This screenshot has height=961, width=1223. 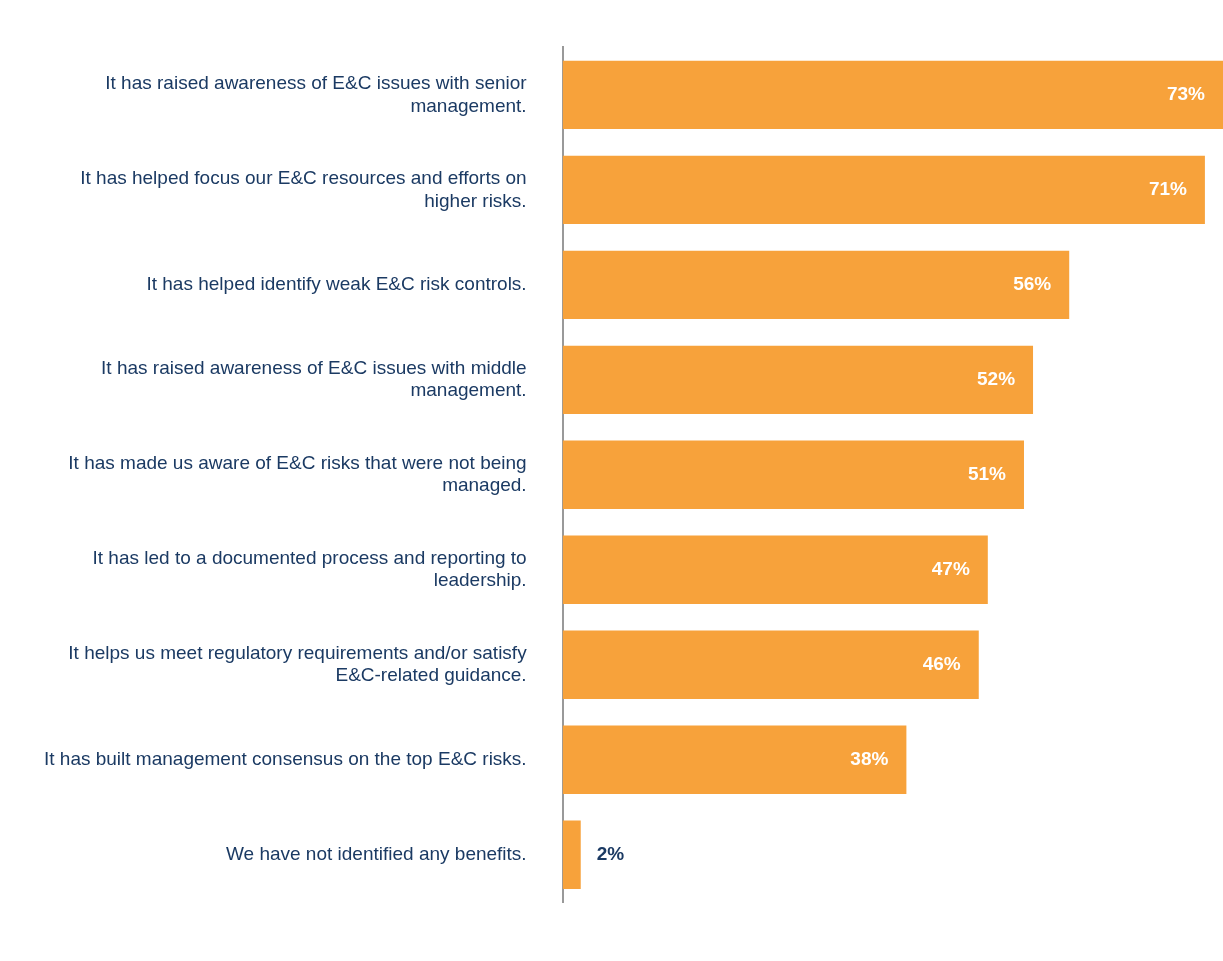 I want to click on data-label: 51%, so click(x=987, y=474).